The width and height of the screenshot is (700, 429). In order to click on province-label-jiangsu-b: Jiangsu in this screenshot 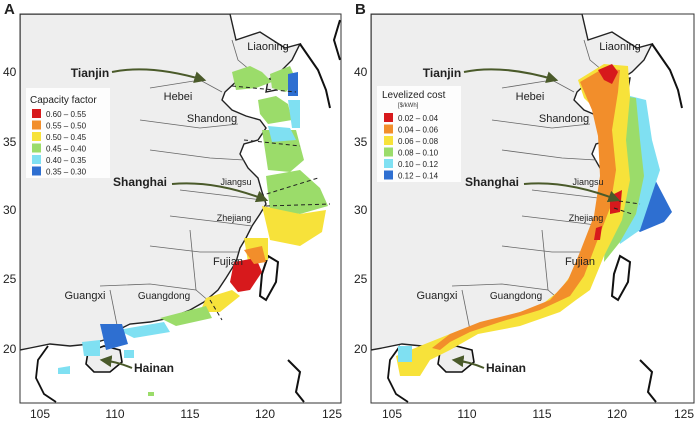, I will do `click(587, 182)`.